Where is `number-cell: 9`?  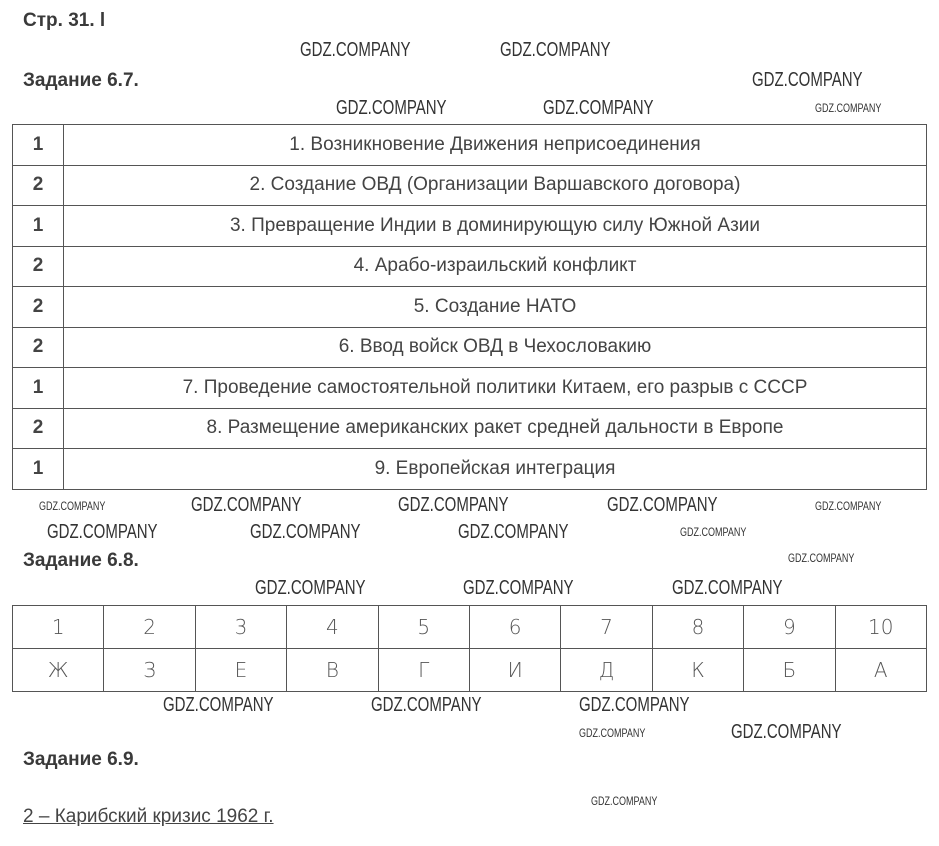 number-cell: 9 is located at coordinates (789, 627).